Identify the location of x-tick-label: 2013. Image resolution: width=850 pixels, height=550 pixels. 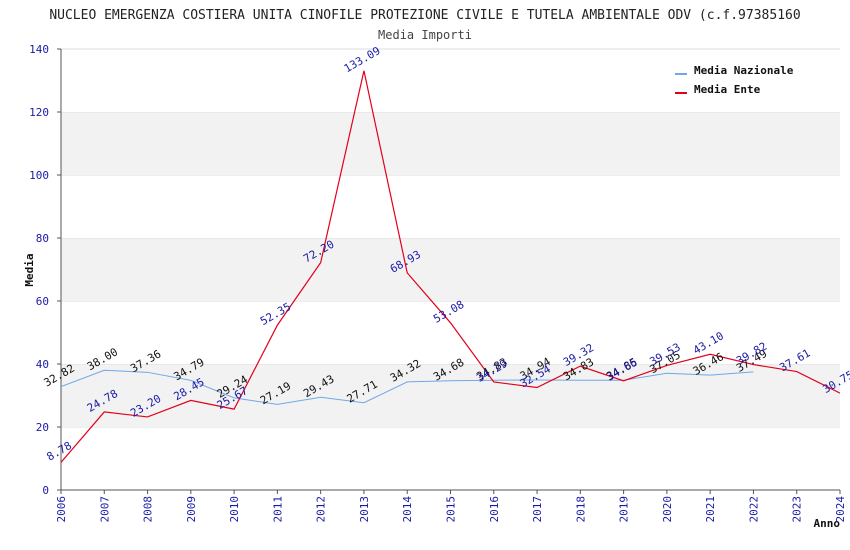
(364, 509).